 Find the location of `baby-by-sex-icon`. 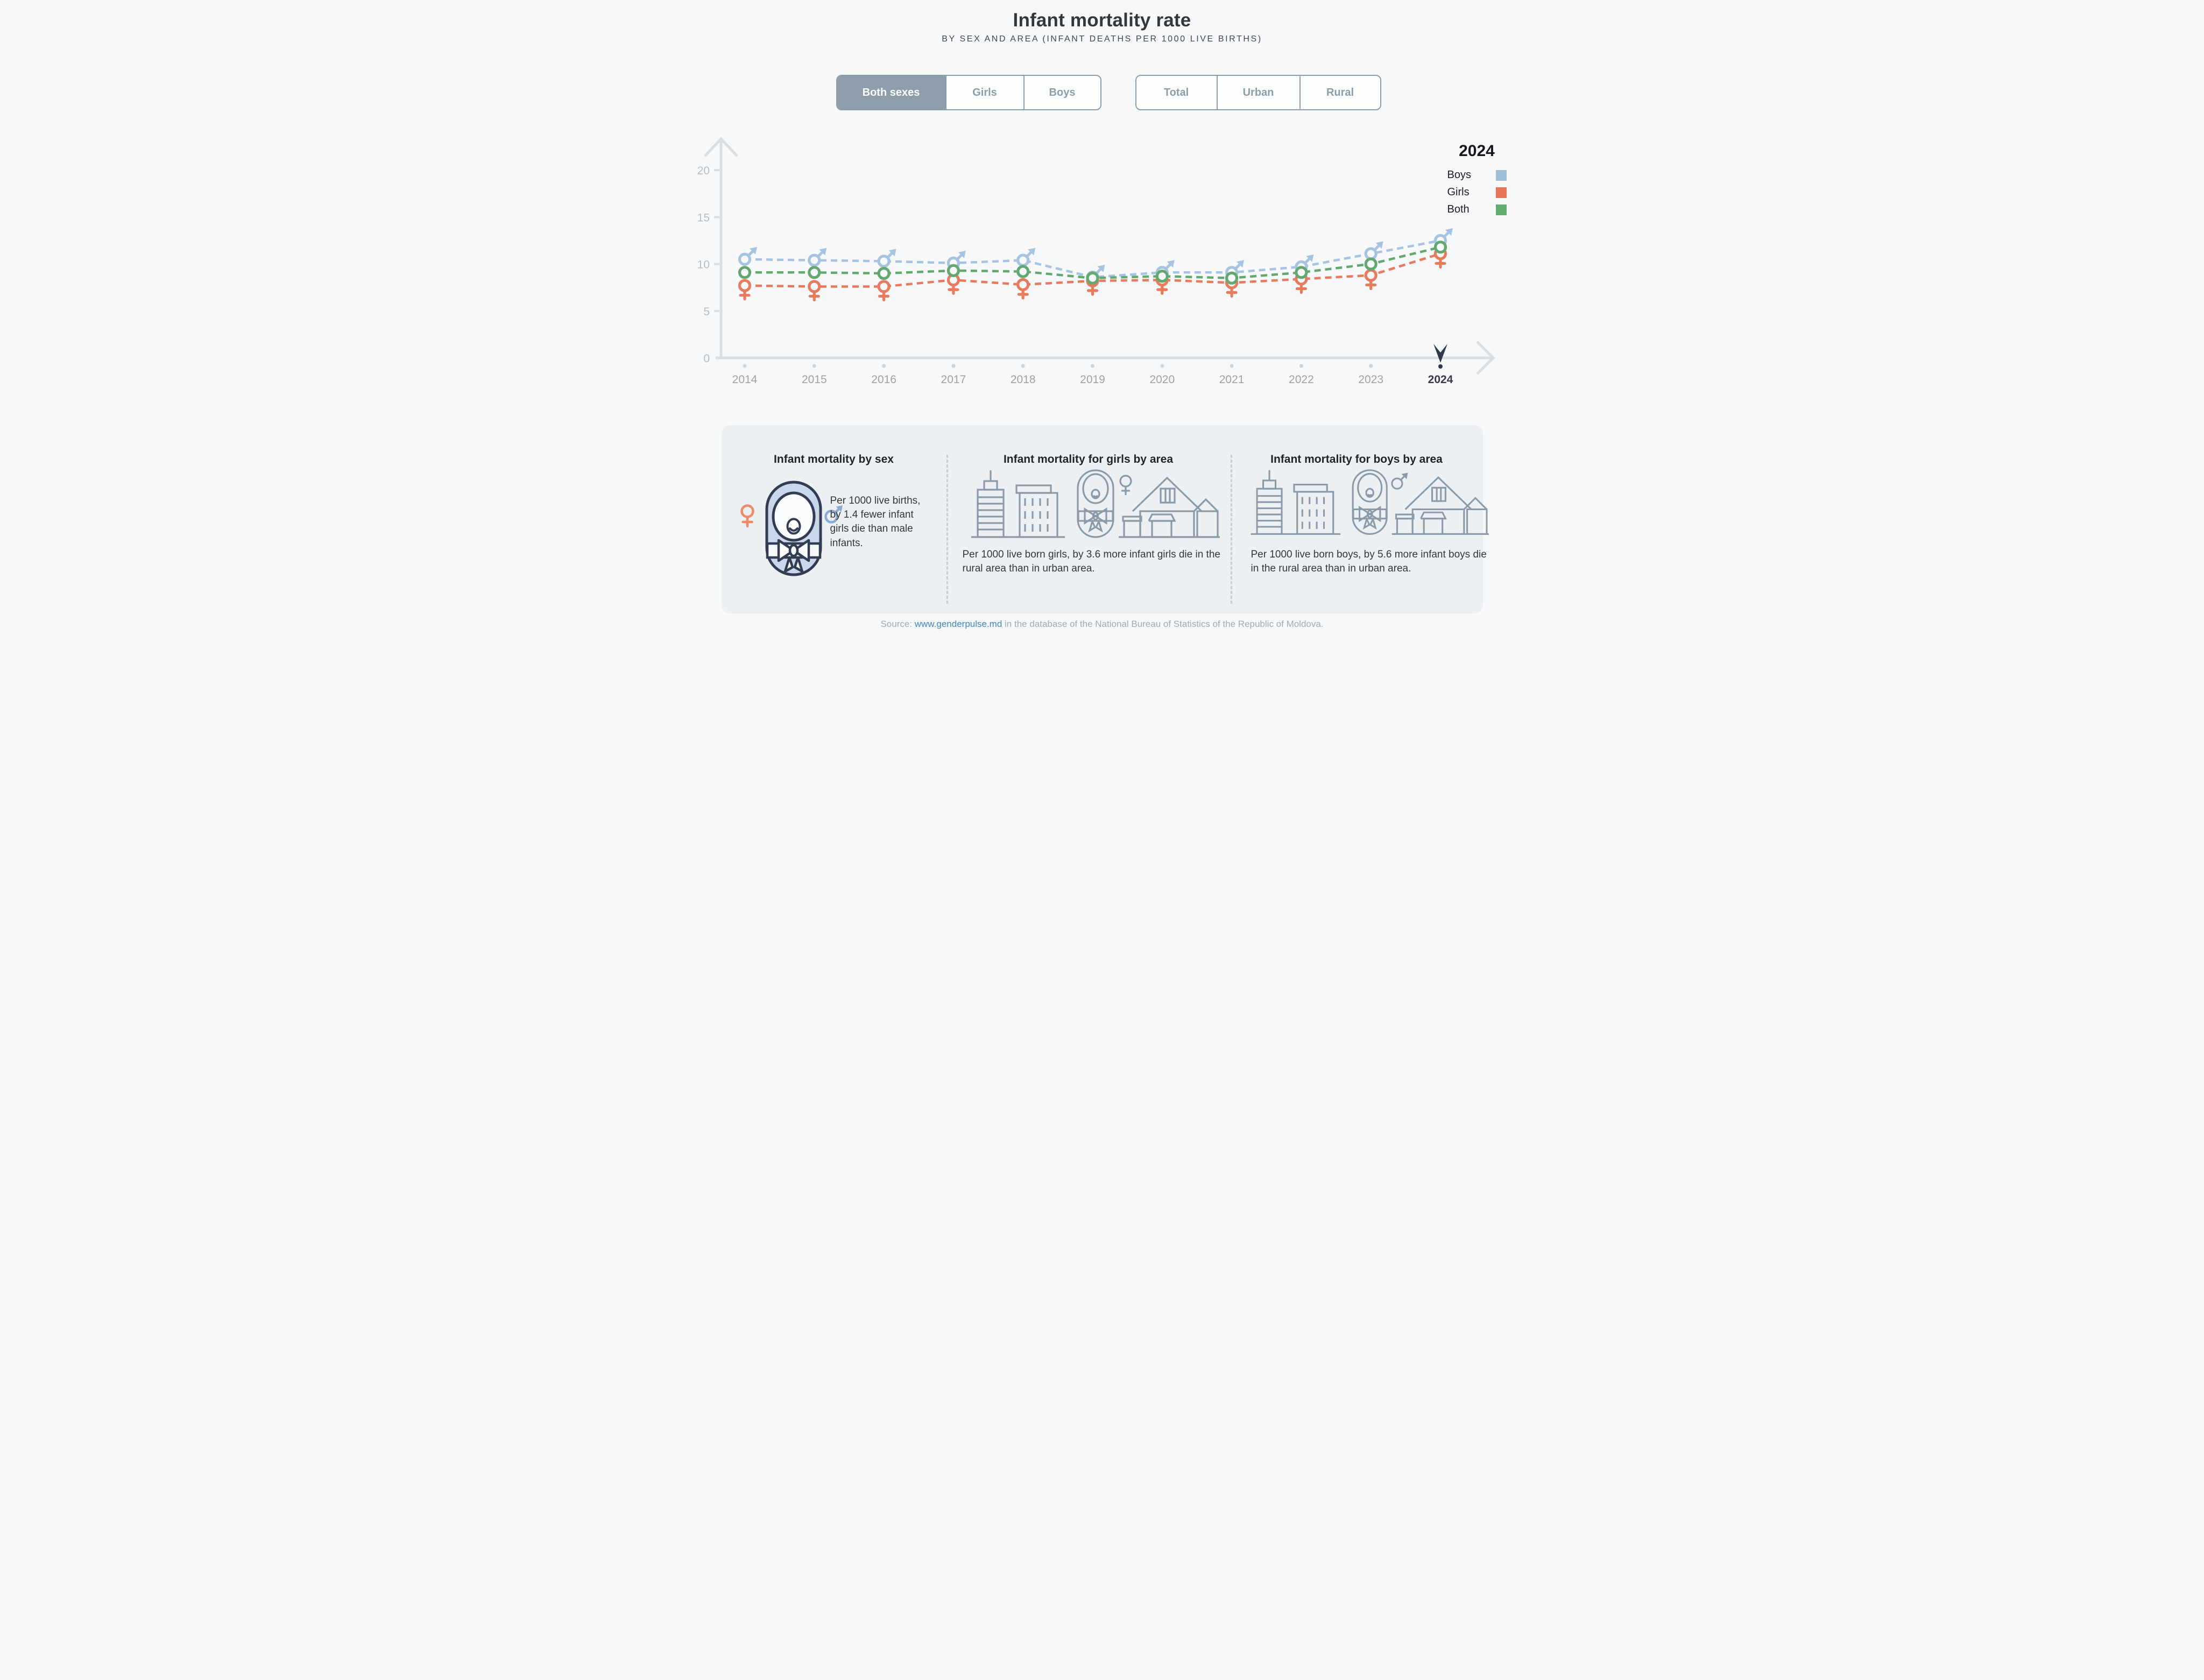

baby-by-sex-icon is located at coordinates (791, 528).